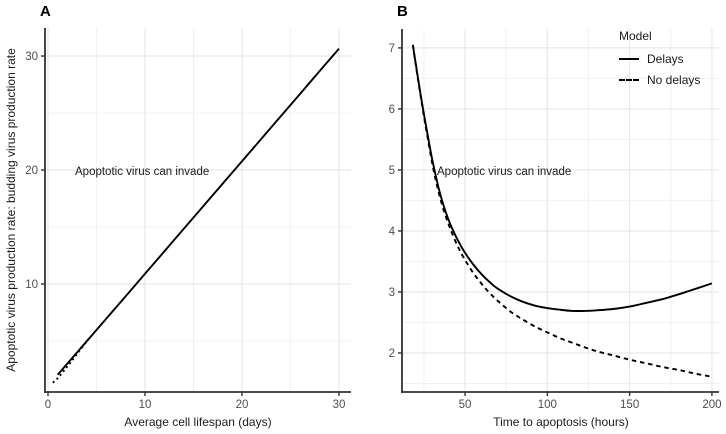  Describe the element at coordinates (547, 405) in the screenshot. I see `x-tick-label: 100` at that location.